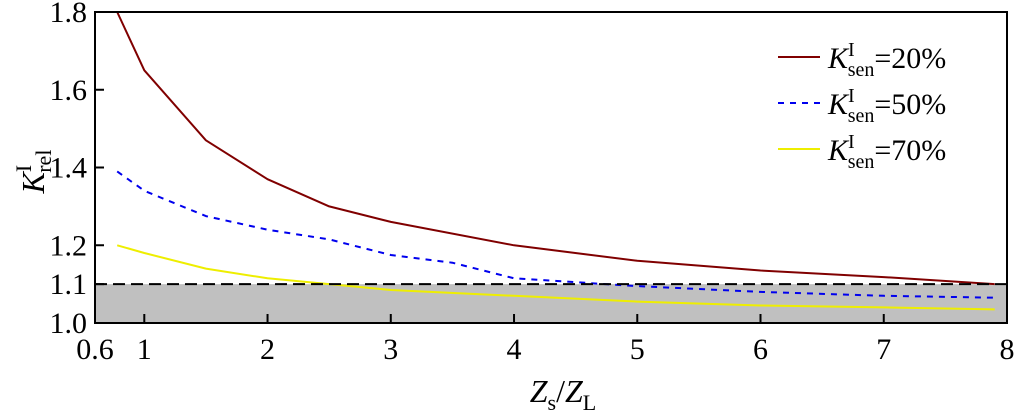 The width and height of the screenshot is (1021, 413). What do you see at coordinates (883, 349) in the screenshot?
I see `x-tick-label: 7` at bounding box center [883, 349].